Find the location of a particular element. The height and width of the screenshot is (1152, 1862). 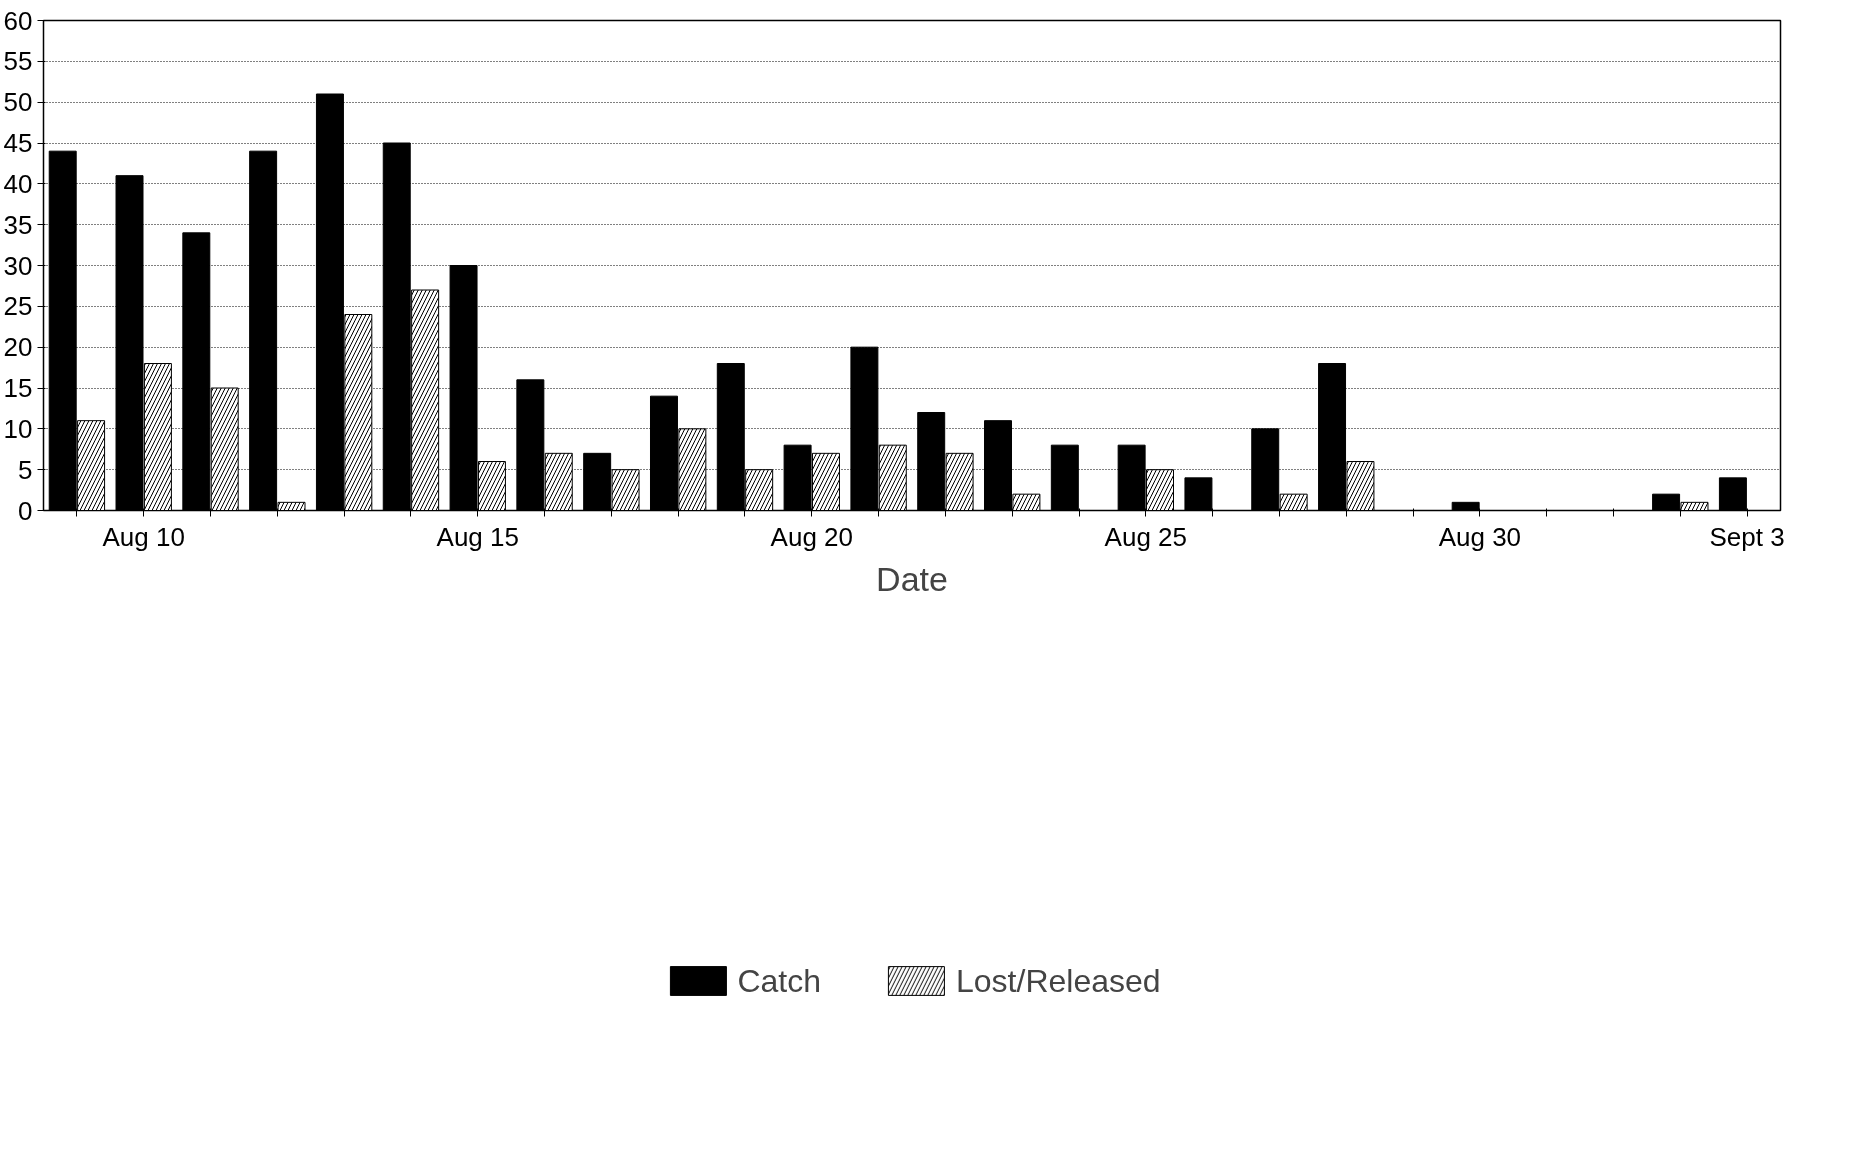

x-tick-label: Aug 10 is located at coordinates (143, 536).